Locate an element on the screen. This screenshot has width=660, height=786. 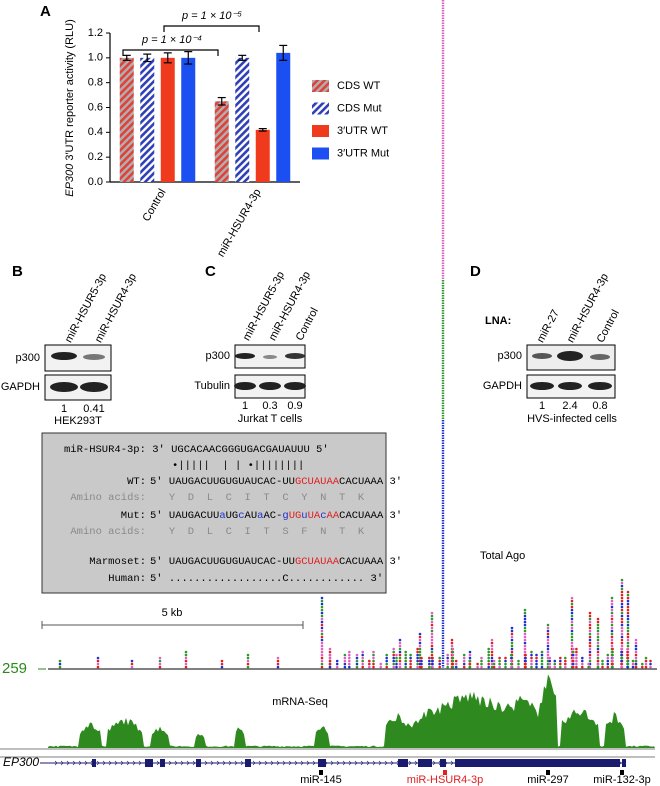
legend-label: CDS Mut is located at coordinates (359, 108).